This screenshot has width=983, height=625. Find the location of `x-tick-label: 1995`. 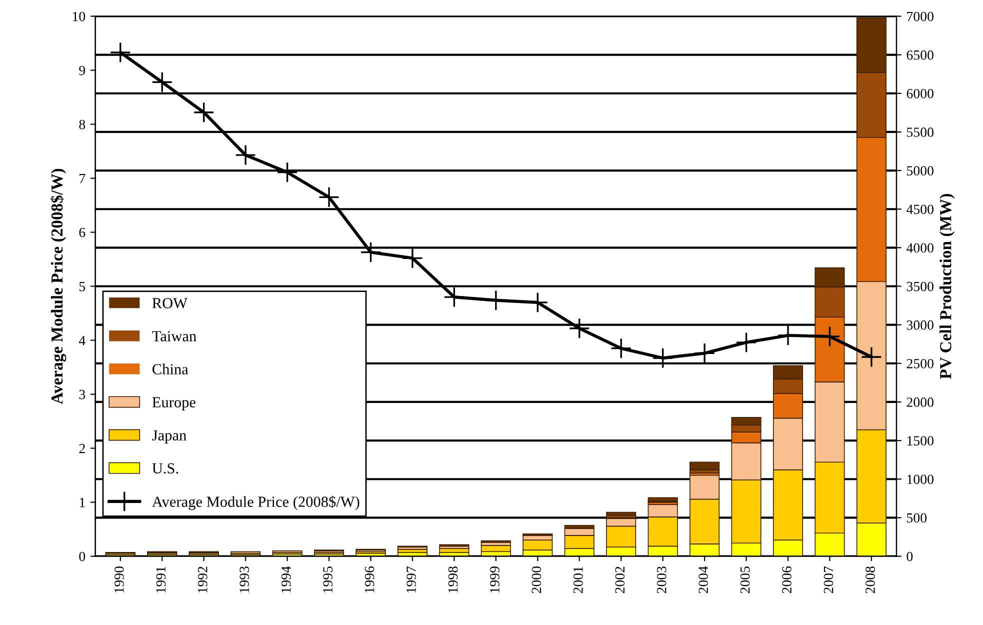

x-tick-label: 1995 is located at coordinates (327, 579).